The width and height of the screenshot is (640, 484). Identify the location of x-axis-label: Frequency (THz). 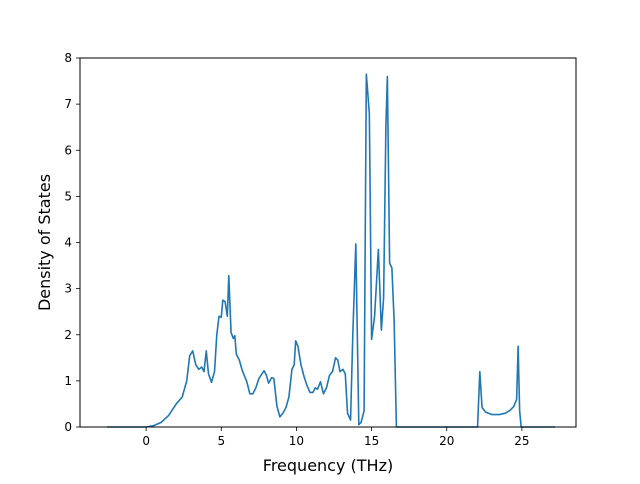
(328, 465).